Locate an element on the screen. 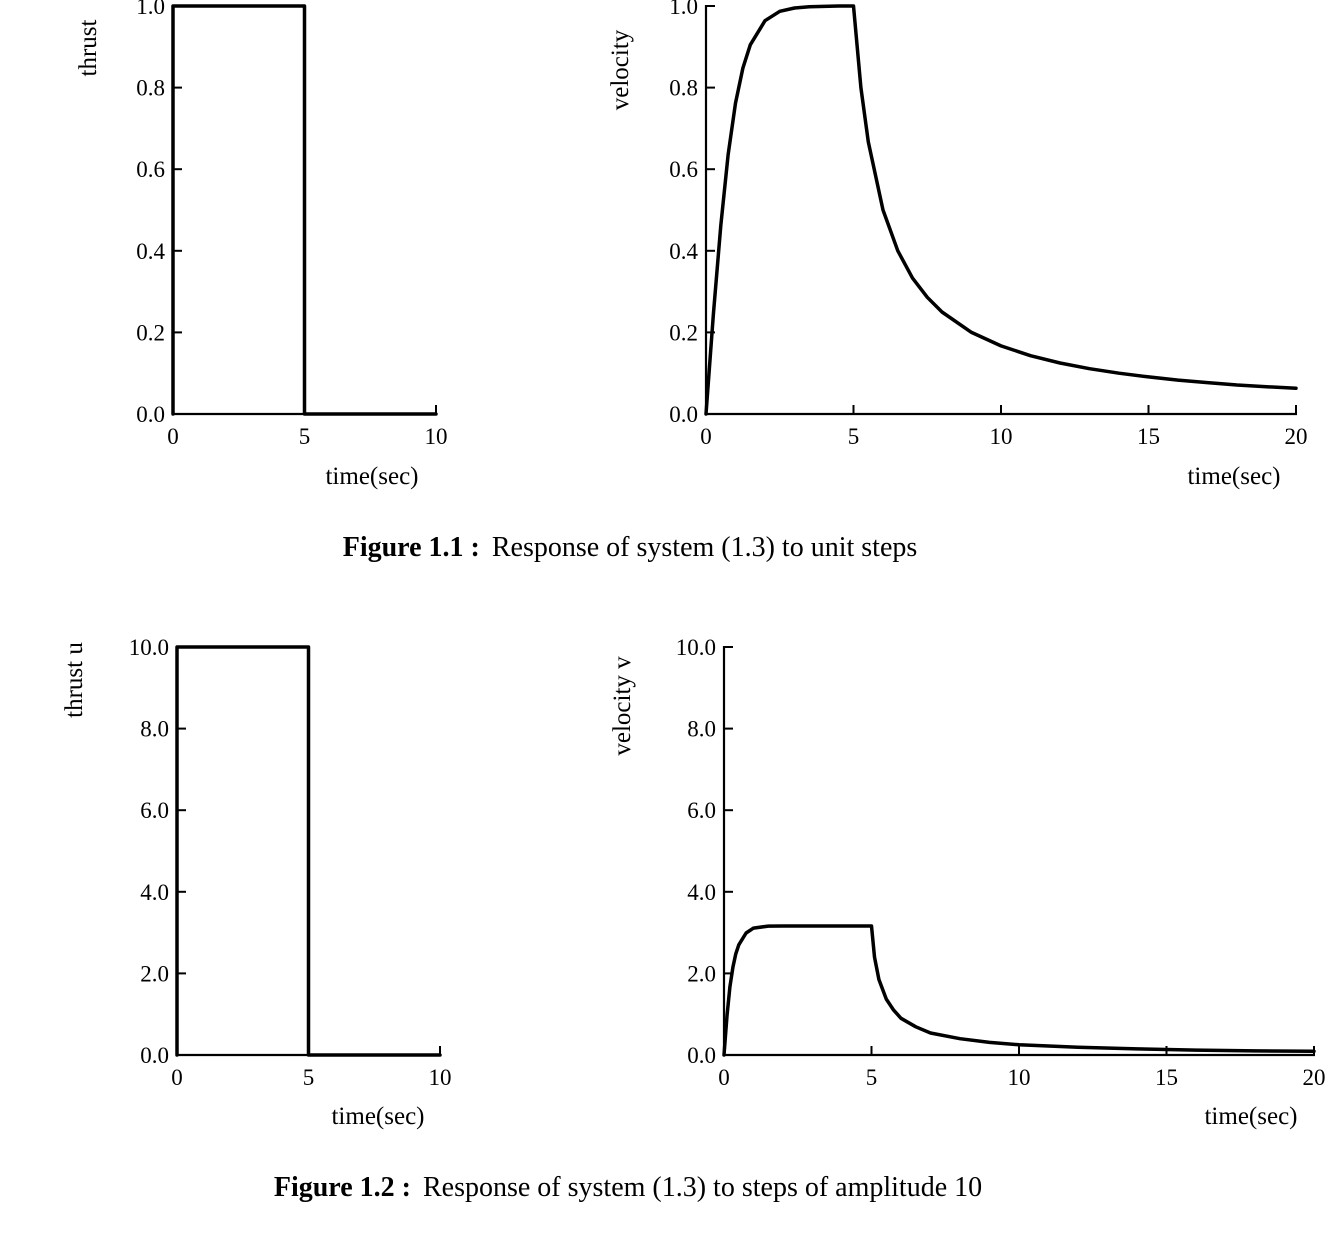 This screenshot has height=1260, width=1331. figure-1-1-label: Figure 1.1 : is located at coordinates (411, 547).